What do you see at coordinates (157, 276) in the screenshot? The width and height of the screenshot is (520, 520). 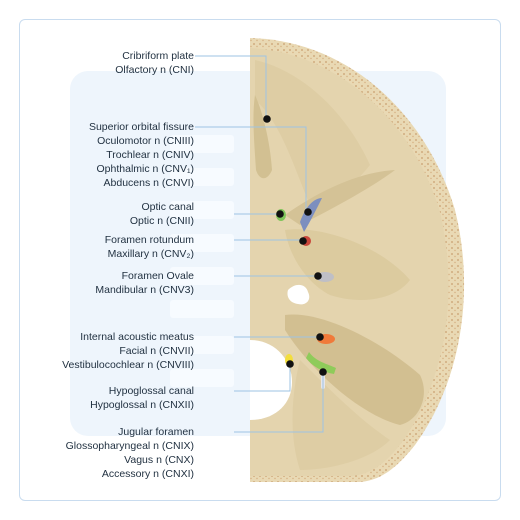 I see `label-structure: Foramen Ovale` at bounding box center [157, 276].